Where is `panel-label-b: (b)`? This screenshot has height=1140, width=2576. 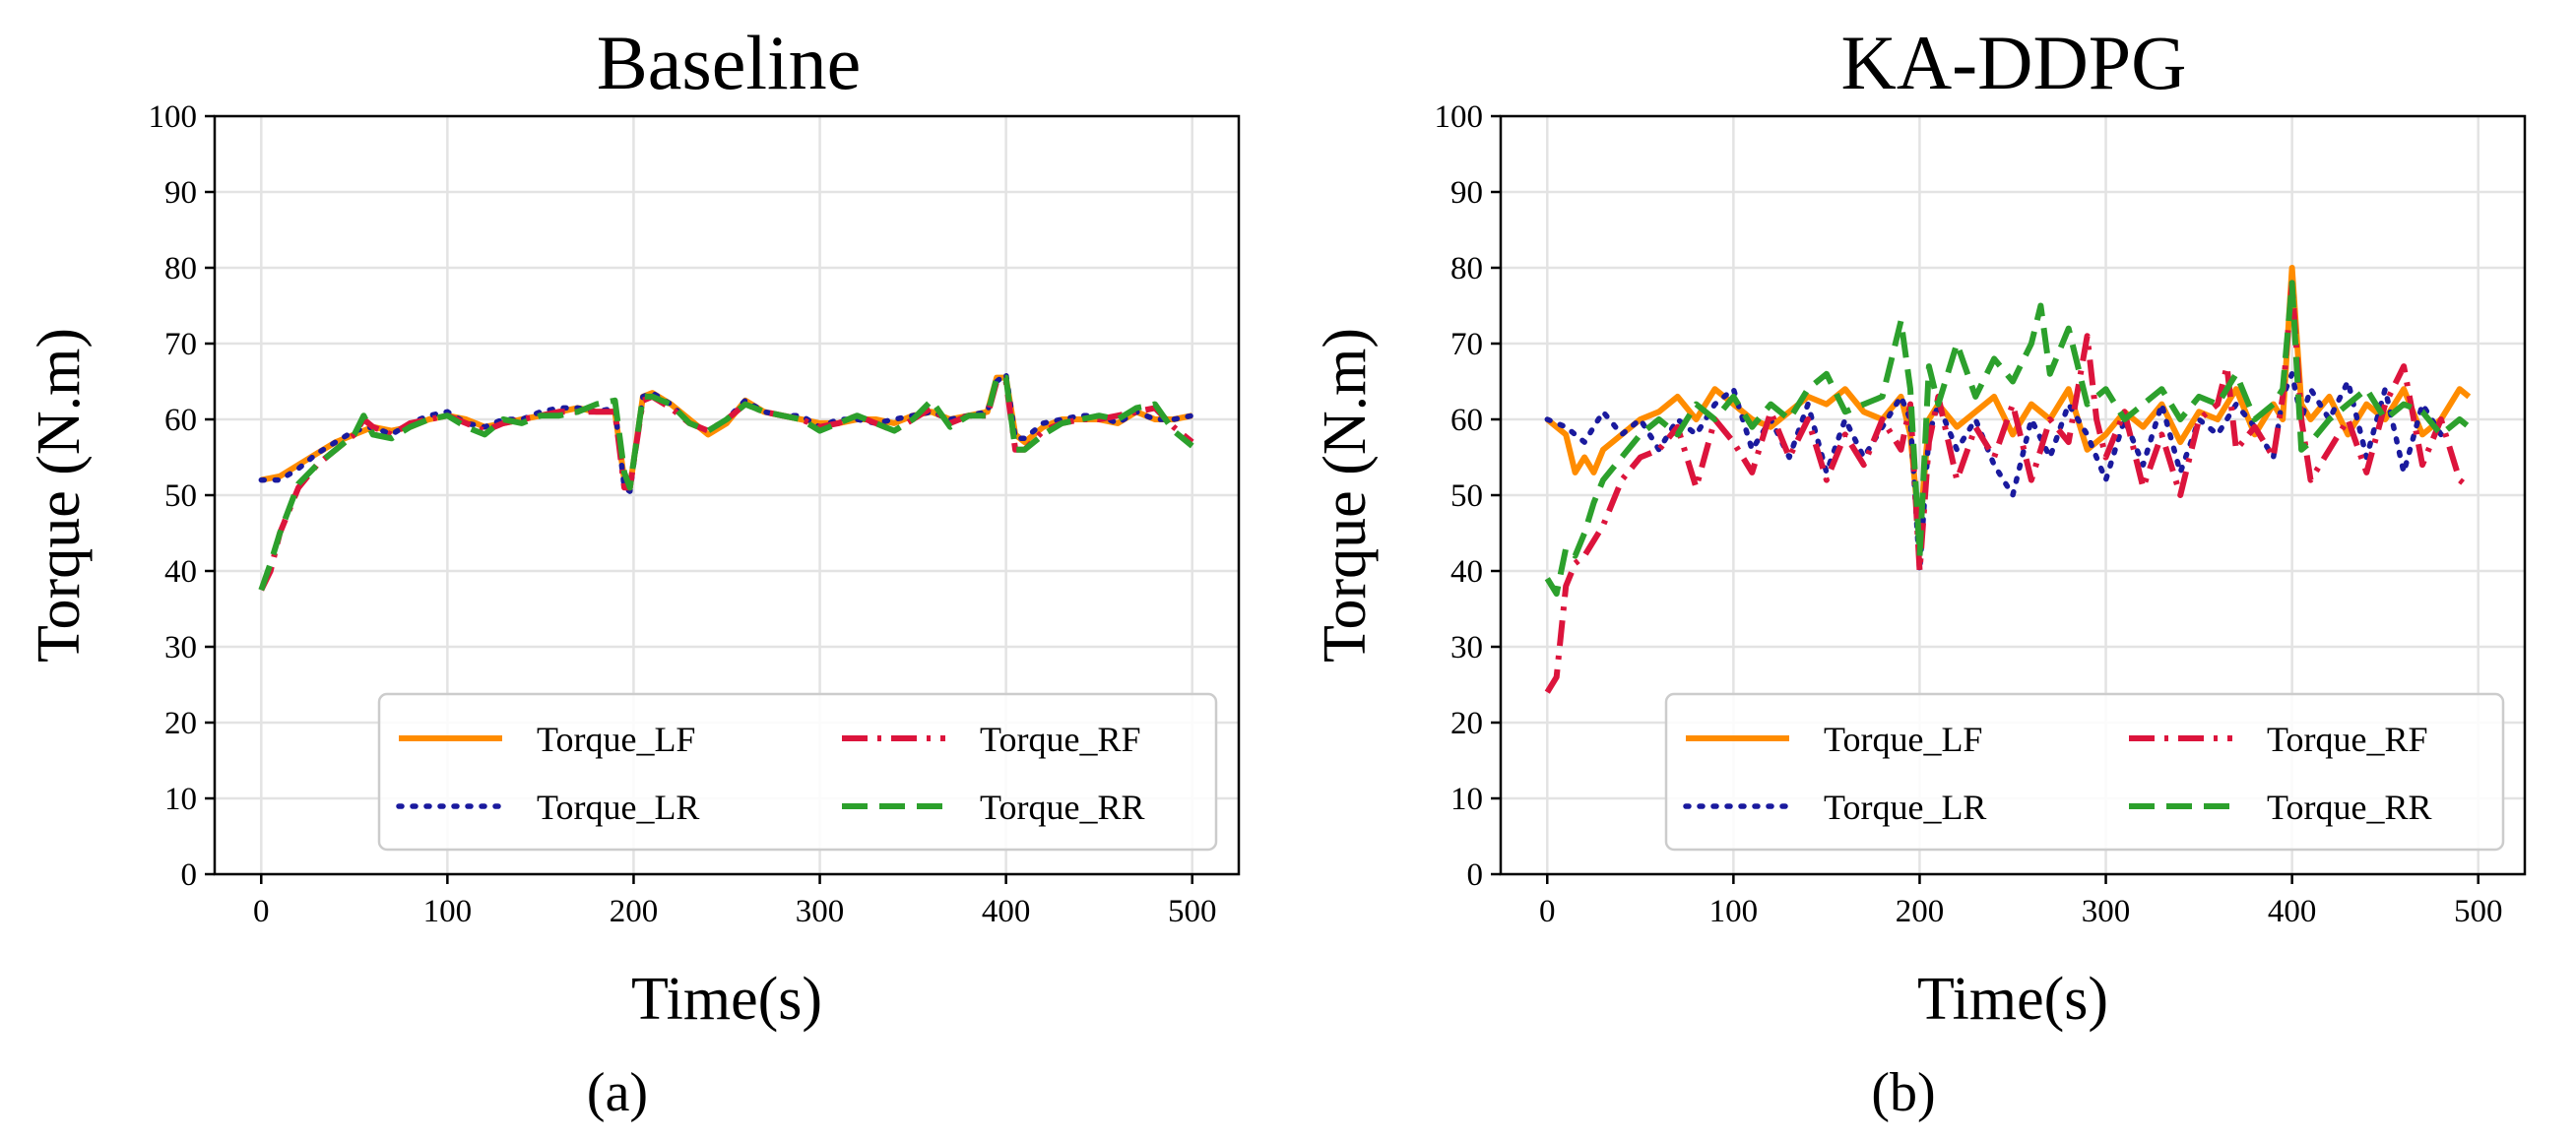 panel-label-b: (b) is located at coordinates (1903, 1092).